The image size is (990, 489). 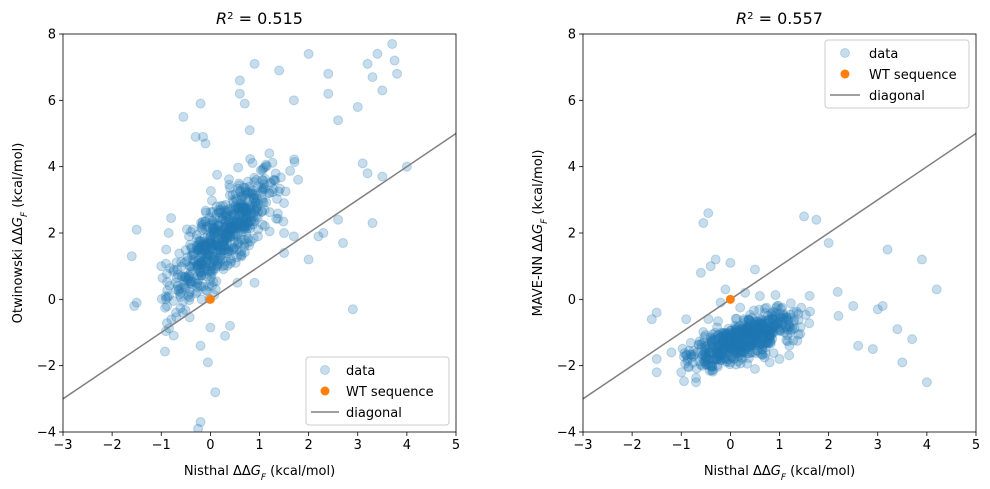 What do you see at coordinates (976, 445) in the screenshot?
I see `x-tick-label: 5` at bounding box center [976, 445].